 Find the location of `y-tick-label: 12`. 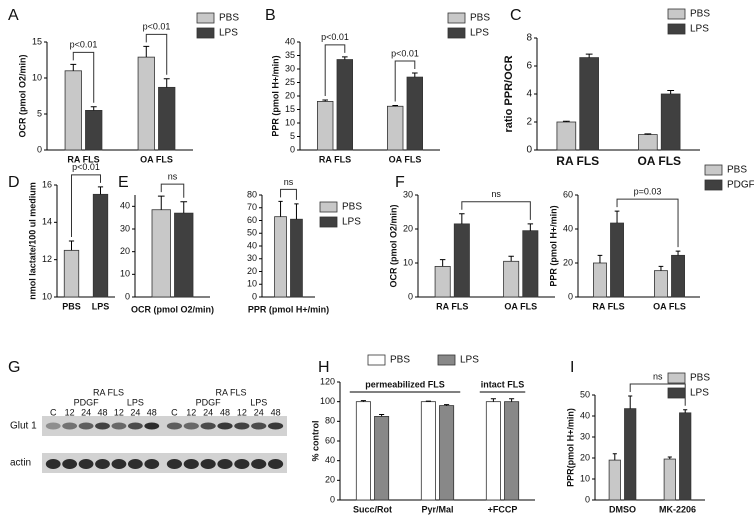

y-tick-label: 12 is located at coordinates (47, 259).